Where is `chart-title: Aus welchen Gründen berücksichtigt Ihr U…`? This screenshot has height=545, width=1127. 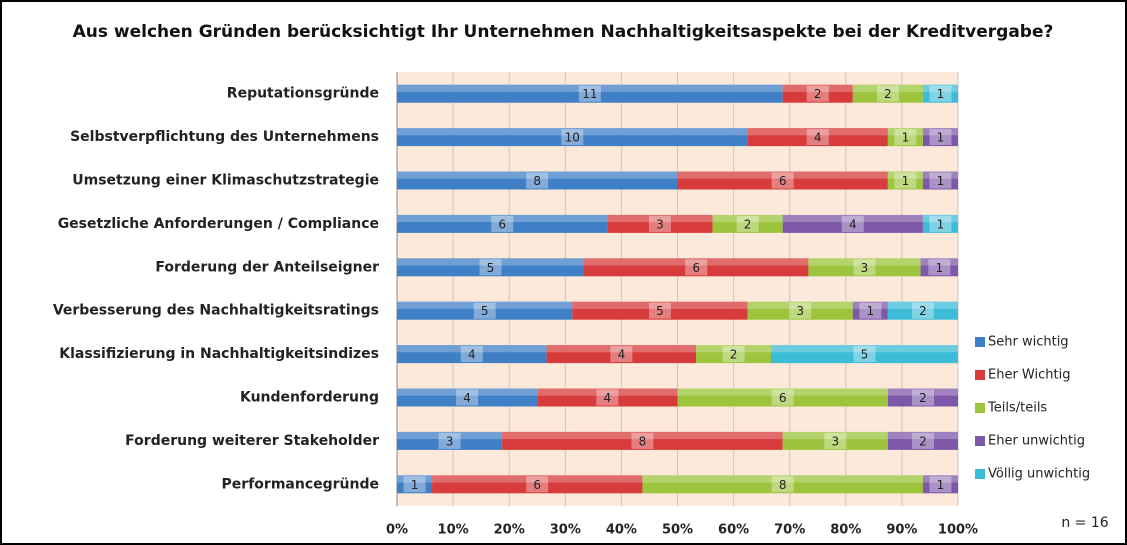 chart-title: Aus welchen Gründen berücksichtigt Ihr U… is located at coordinates (563, 32).